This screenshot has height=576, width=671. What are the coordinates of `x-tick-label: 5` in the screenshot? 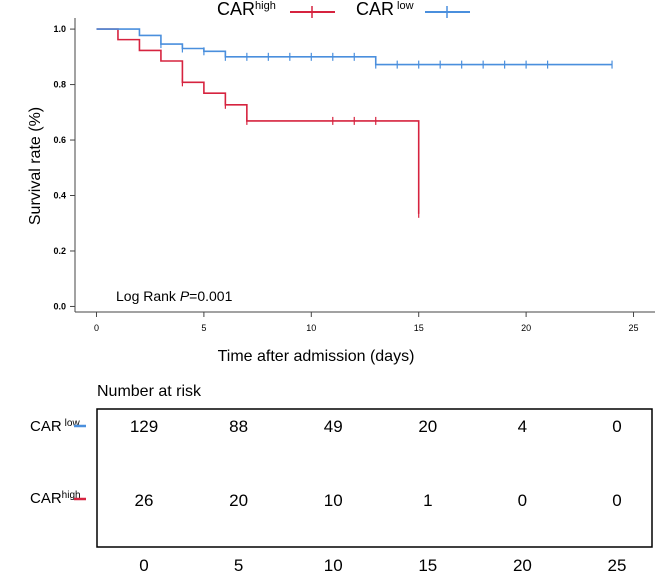 It's located at (203, 328).